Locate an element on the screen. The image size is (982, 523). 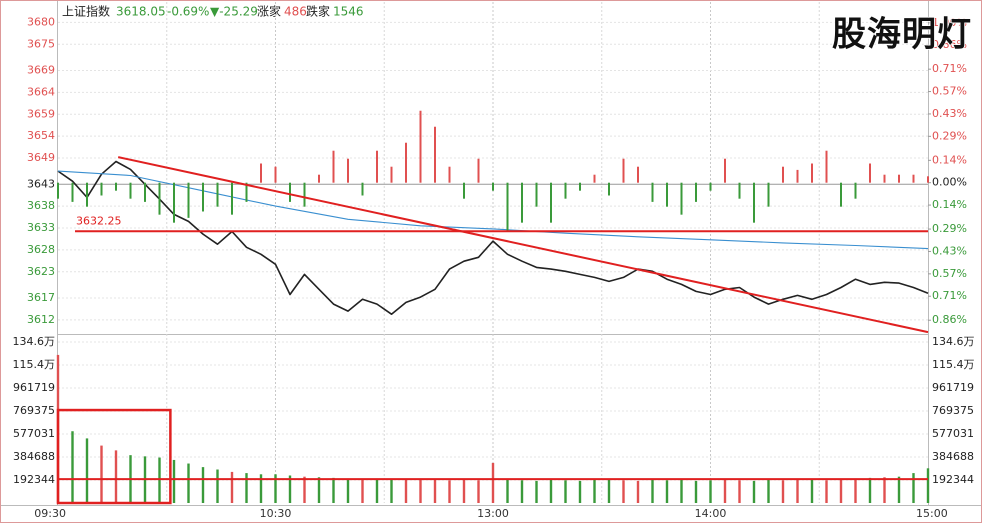
x-tick-label: 15:00 is located at coordinates (932, 513).